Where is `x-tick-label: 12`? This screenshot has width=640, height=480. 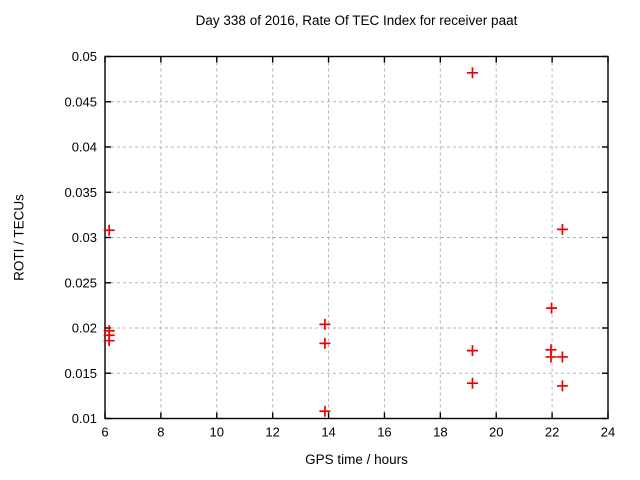 x-tick-label: 12 is located at coordinates (272, 432).